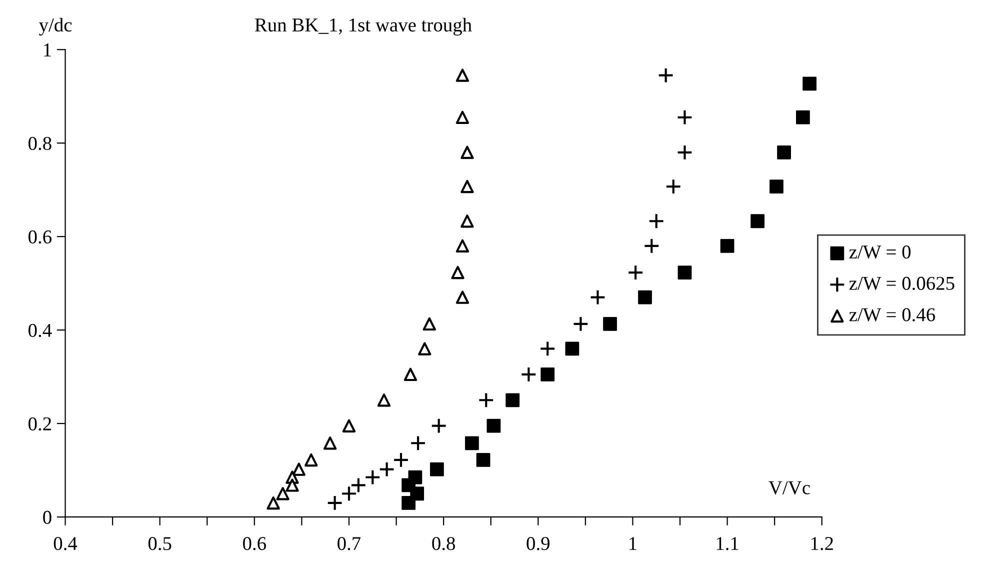 The width and height of the screenshot is (989, 570). What do you see at coordinates (443, 543) in the screenshot?
I see `x-tick-label: 0.8` at bounding box center [443, 543].